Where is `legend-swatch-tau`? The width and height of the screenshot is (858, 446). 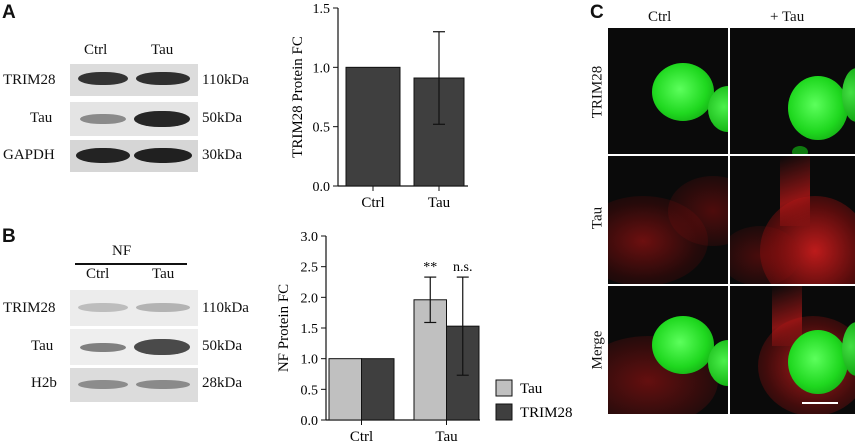
legend-swatch-tau is located at coordinates (504, 388).